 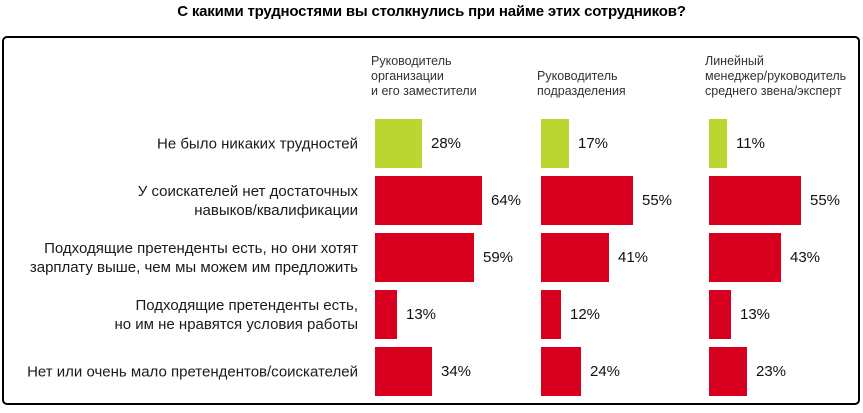 I want to click on bar-value-label-2-0: 11%, so click(x=750, y=143).